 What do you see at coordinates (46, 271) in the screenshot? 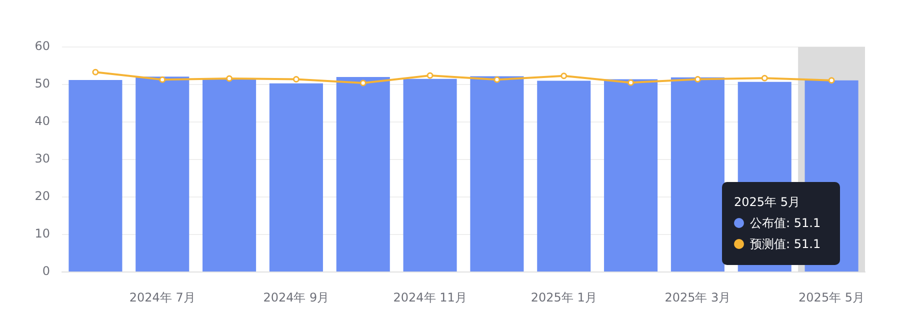
I see `y-tick-label: 0` at bounding box center [46, 271].